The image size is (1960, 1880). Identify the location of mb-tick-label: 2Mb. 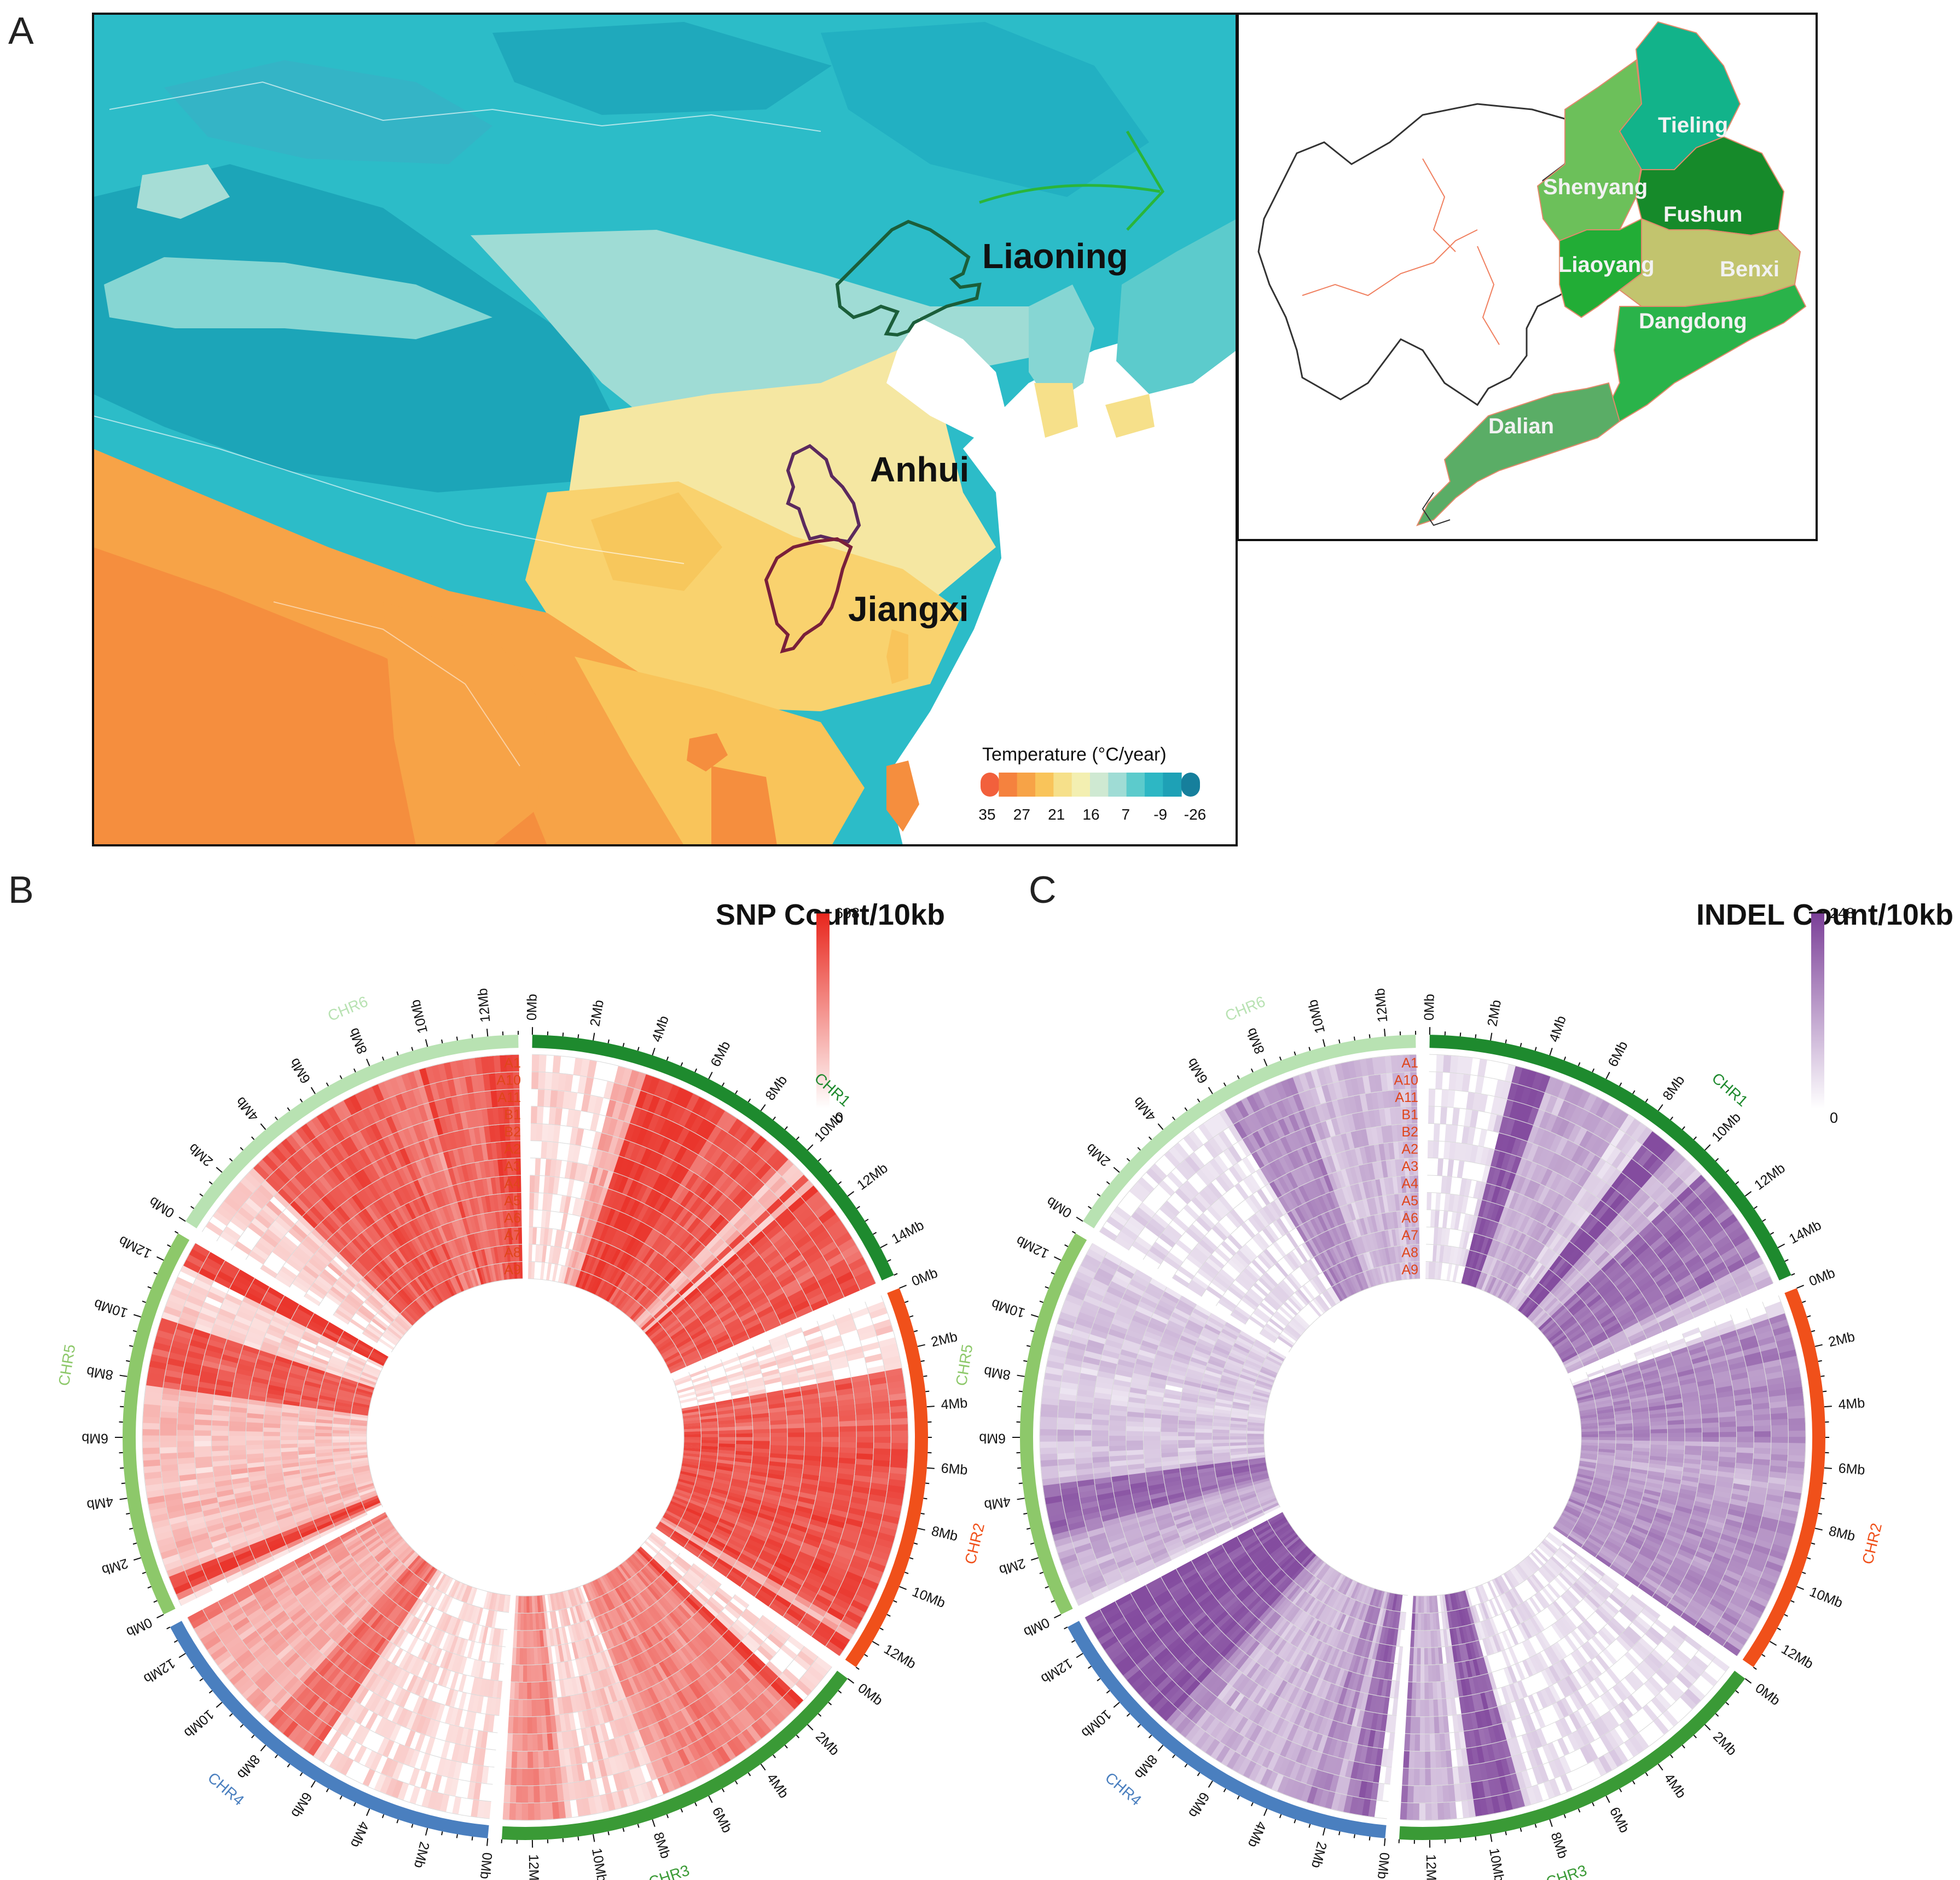
(828, 1744).